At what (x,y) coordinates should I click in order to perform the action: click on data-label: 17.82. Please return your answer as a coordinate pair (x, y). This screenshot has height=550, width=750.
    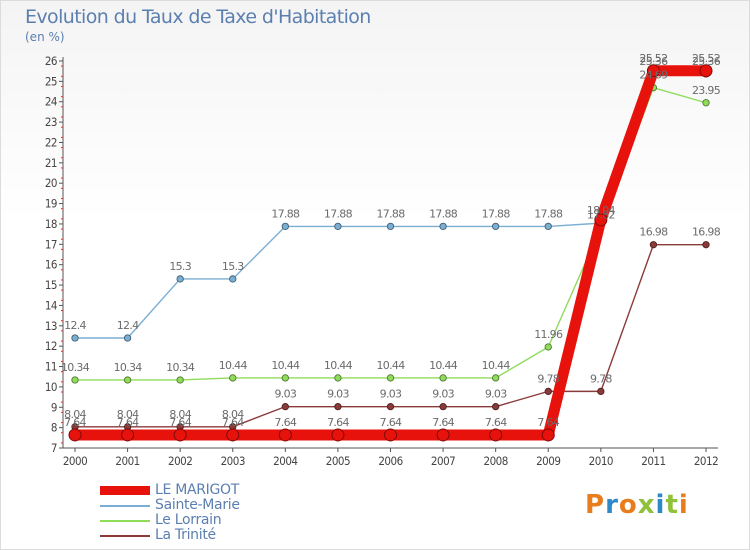
    Looking at the image, I should click on (601, 215).